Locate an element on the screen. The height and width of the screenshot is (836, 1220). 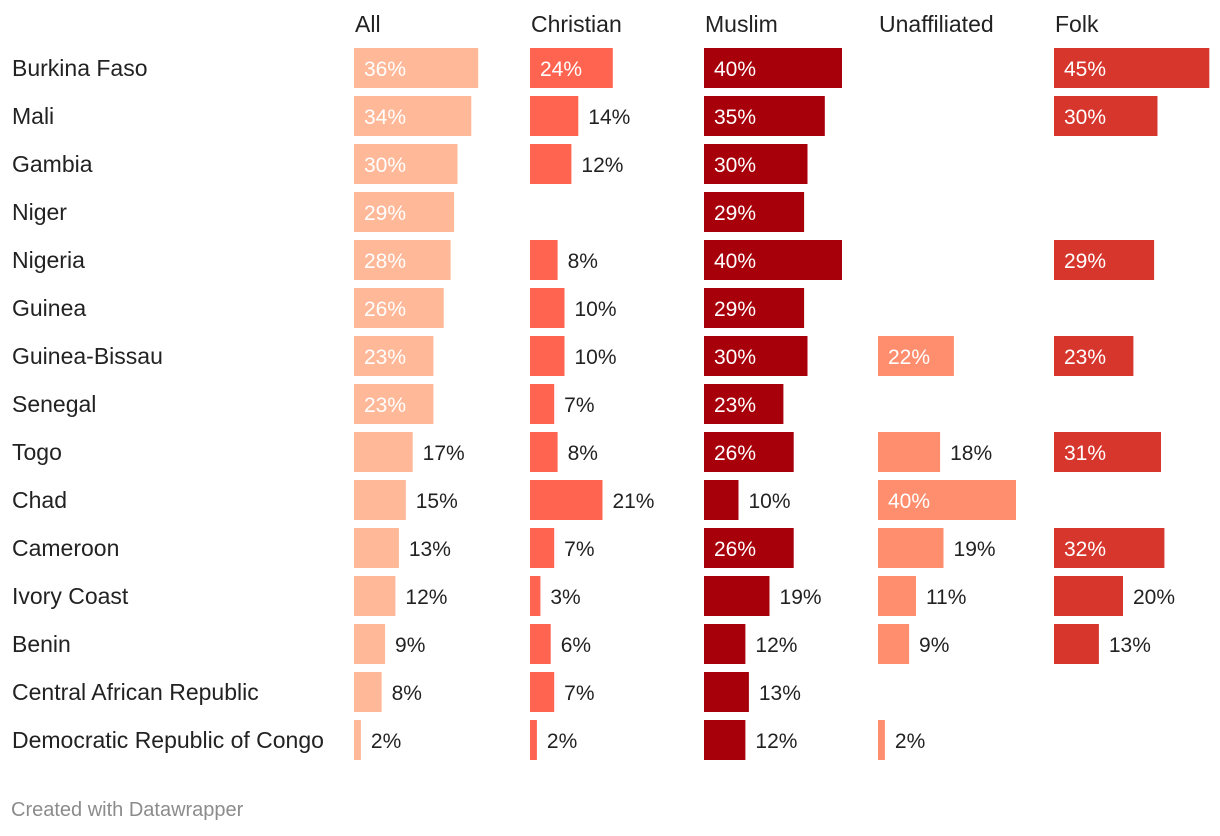
bar-christian-togo is located at coordinates (544, 452).